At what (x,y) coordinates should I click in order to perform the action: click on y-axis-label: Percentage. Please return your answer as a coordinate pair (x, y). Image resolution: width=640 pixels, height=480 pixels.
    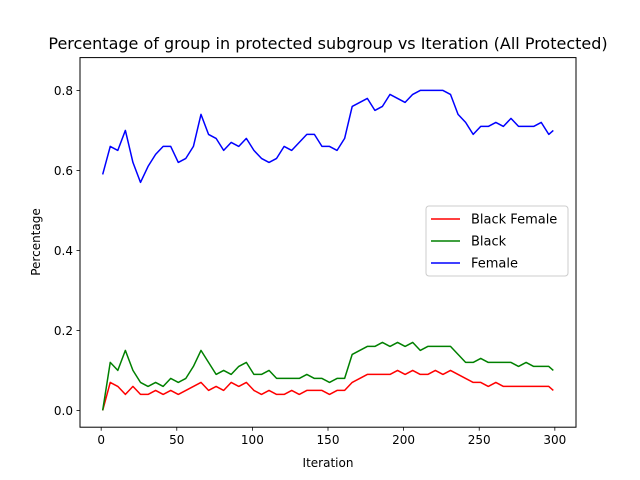
    Looking at the image, I should click on (36, 242).